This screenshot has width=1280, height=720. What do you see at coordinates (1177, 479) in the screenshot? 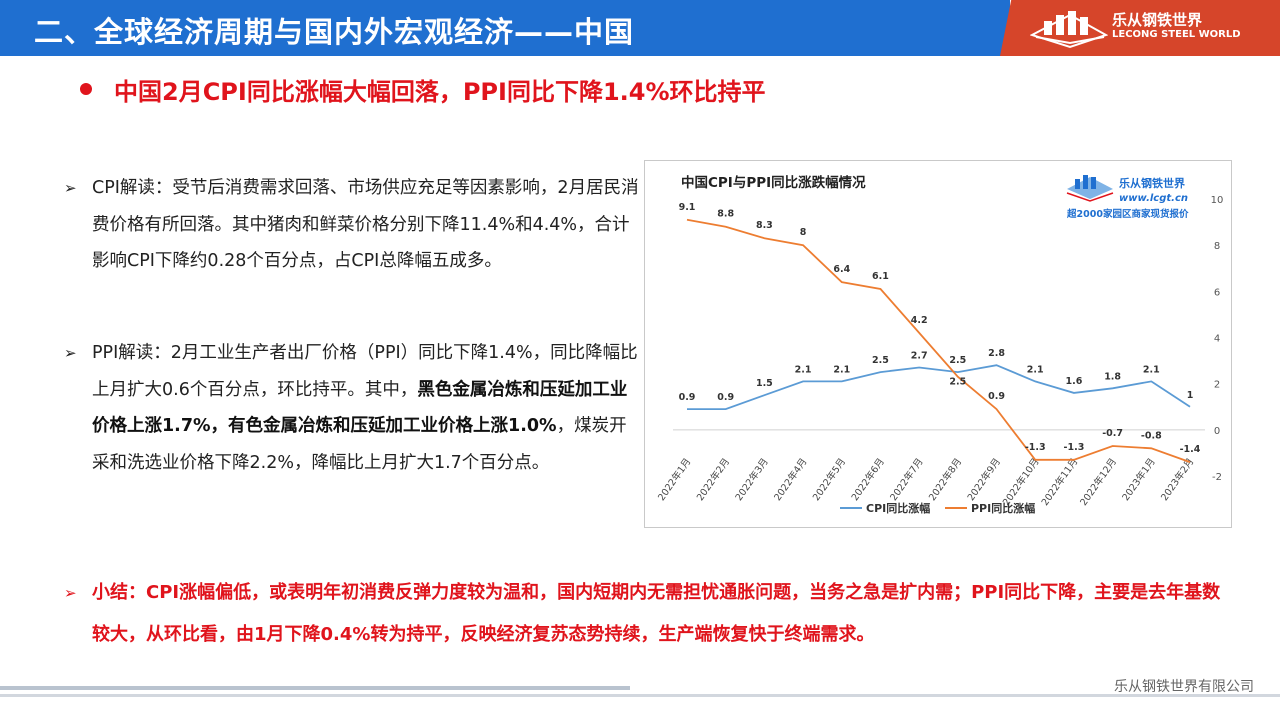
I see `x-tick-label: 2023年2月` at bounding box center [1177, 479].